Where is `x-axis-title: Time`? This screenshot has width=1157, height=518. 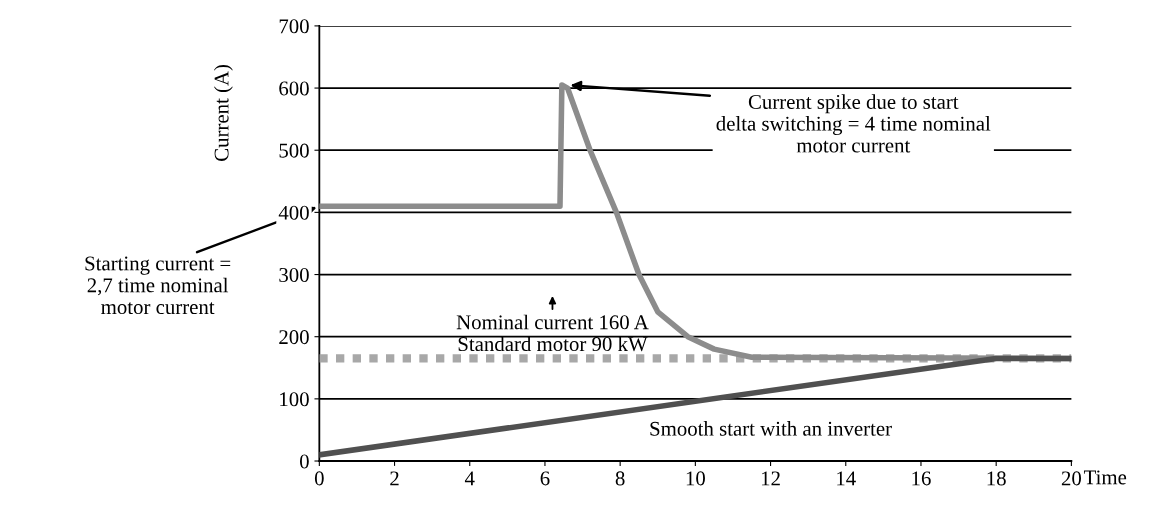 x-axis-title: Time is located at coordinates (1105, 477).